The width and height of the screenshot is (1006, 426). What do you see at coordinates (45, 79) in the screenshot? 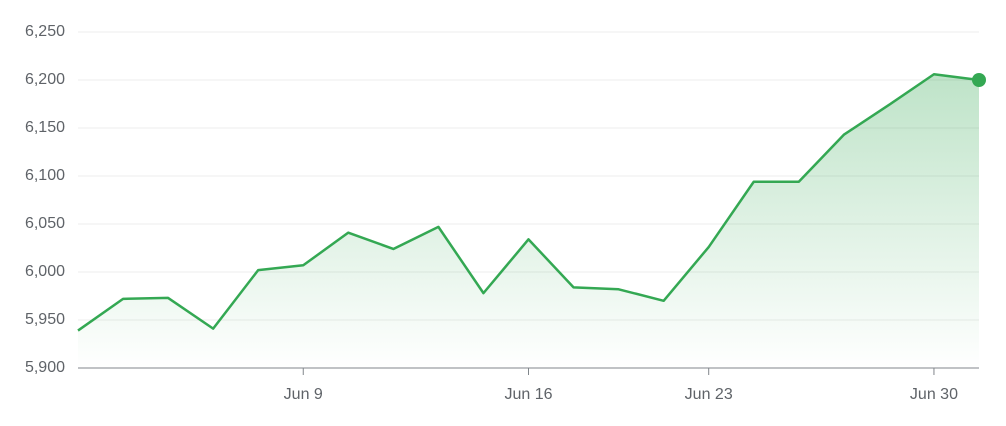
I see `y-tick-label: 6,200` at bounding box center [45, 79].